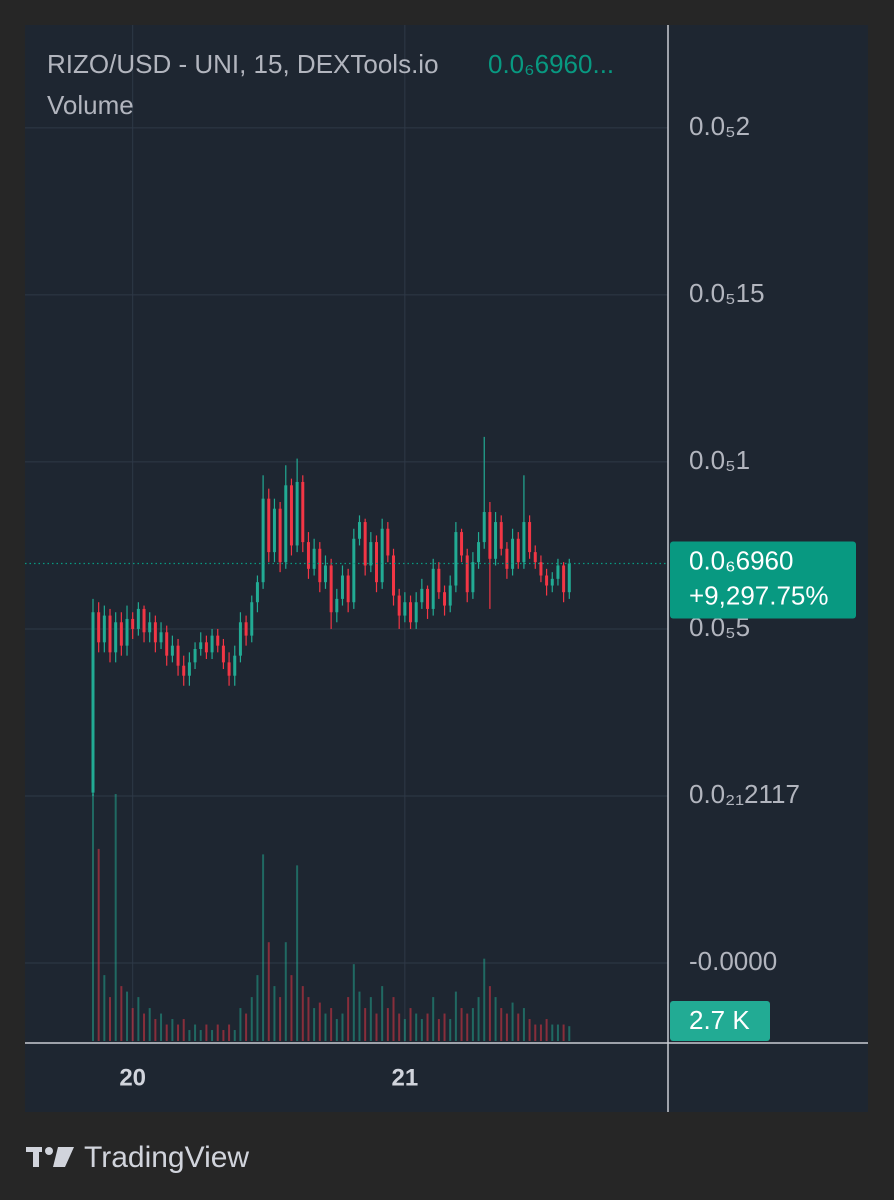 Image resolution: width=894 pixels, height=1200 pixels. What do you see at coordinates (243, 64) in the screenshot?
I see `chart-title: RIZO/USD - UNI, 15, DEXTools.io` at bounding box center [243, 64].